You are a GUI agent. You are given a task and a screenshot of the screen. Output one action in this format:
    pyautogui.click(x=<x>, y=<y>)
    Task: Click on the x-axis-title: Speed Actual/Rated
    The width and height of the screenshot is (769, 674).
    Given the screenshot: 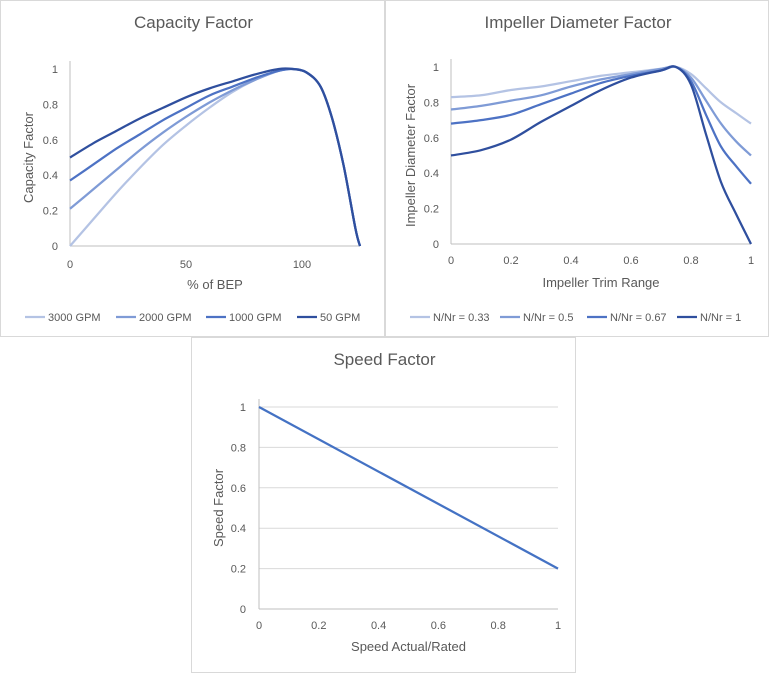 What is the action you would take?
    pyautogui.click(x=408, y=646)
    